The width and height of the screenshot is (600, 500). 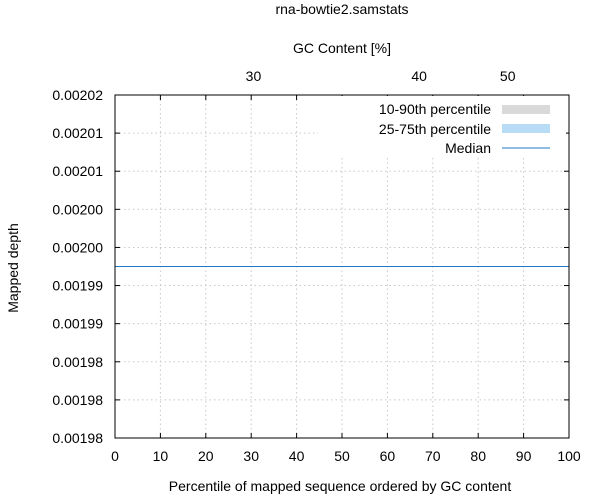 What do you see at coordinates (251, 456) in the screenshot?
I see `x-tick-label: 30` at bounding box center [251, 456].